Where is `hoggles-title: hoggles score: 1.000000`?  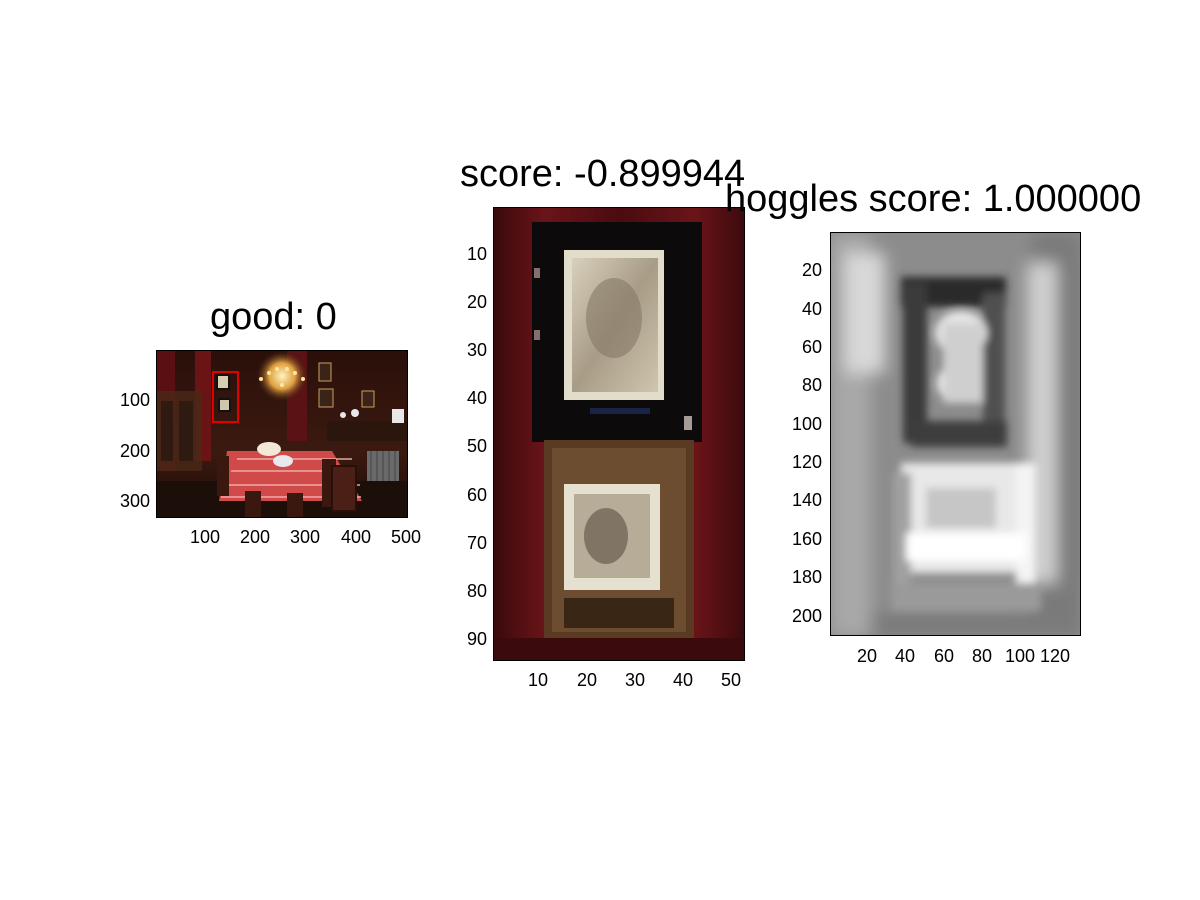
hoggles-title: hoggles score: 1.000000 is located at coordinates (933, 199).